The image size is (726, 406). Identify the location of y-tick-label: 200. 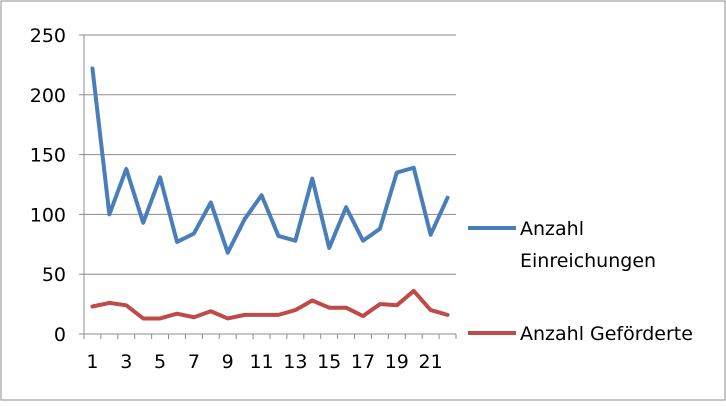
(48, 96).